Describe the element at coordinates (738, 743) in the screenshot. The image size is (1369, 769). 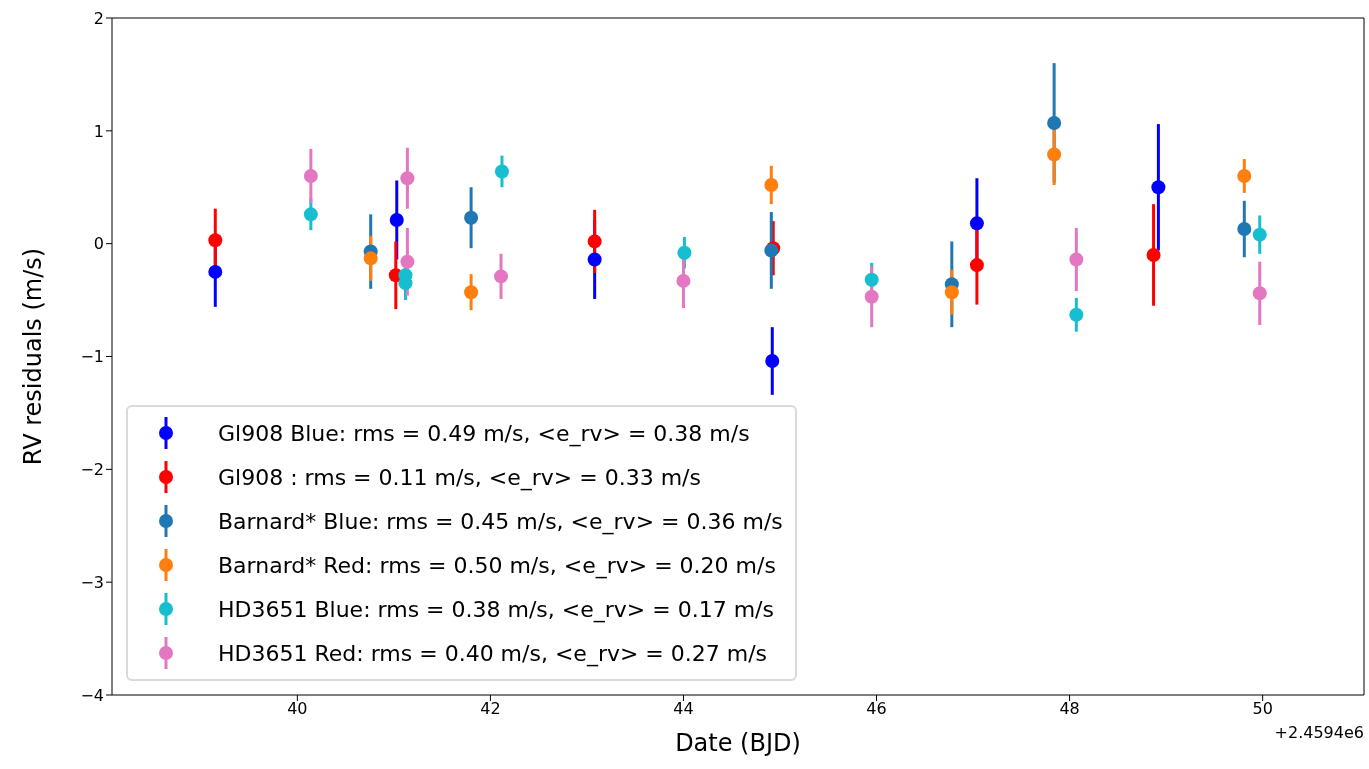
I see `x-axis-title: Date (BJD)` at that location.